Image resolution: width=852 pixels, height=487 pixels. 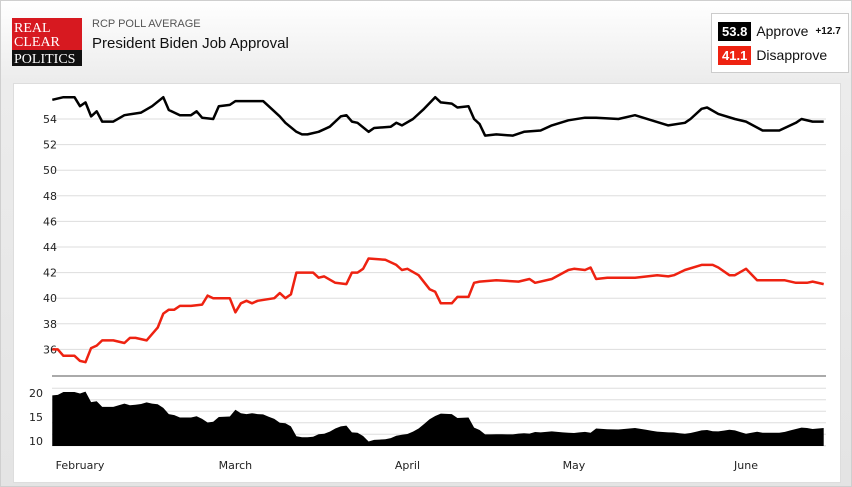 I want to click on y-tick-label: 46, so click(x=50, y=221).